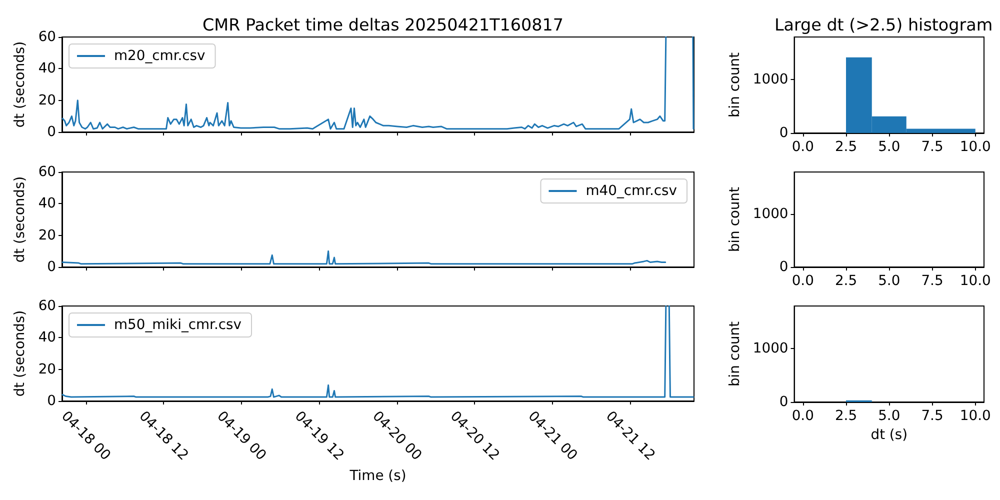 This screenshot has width=1000, height=500. I want to click on chart-title: Large dt (>2.5) histogram, so click(883, 24).